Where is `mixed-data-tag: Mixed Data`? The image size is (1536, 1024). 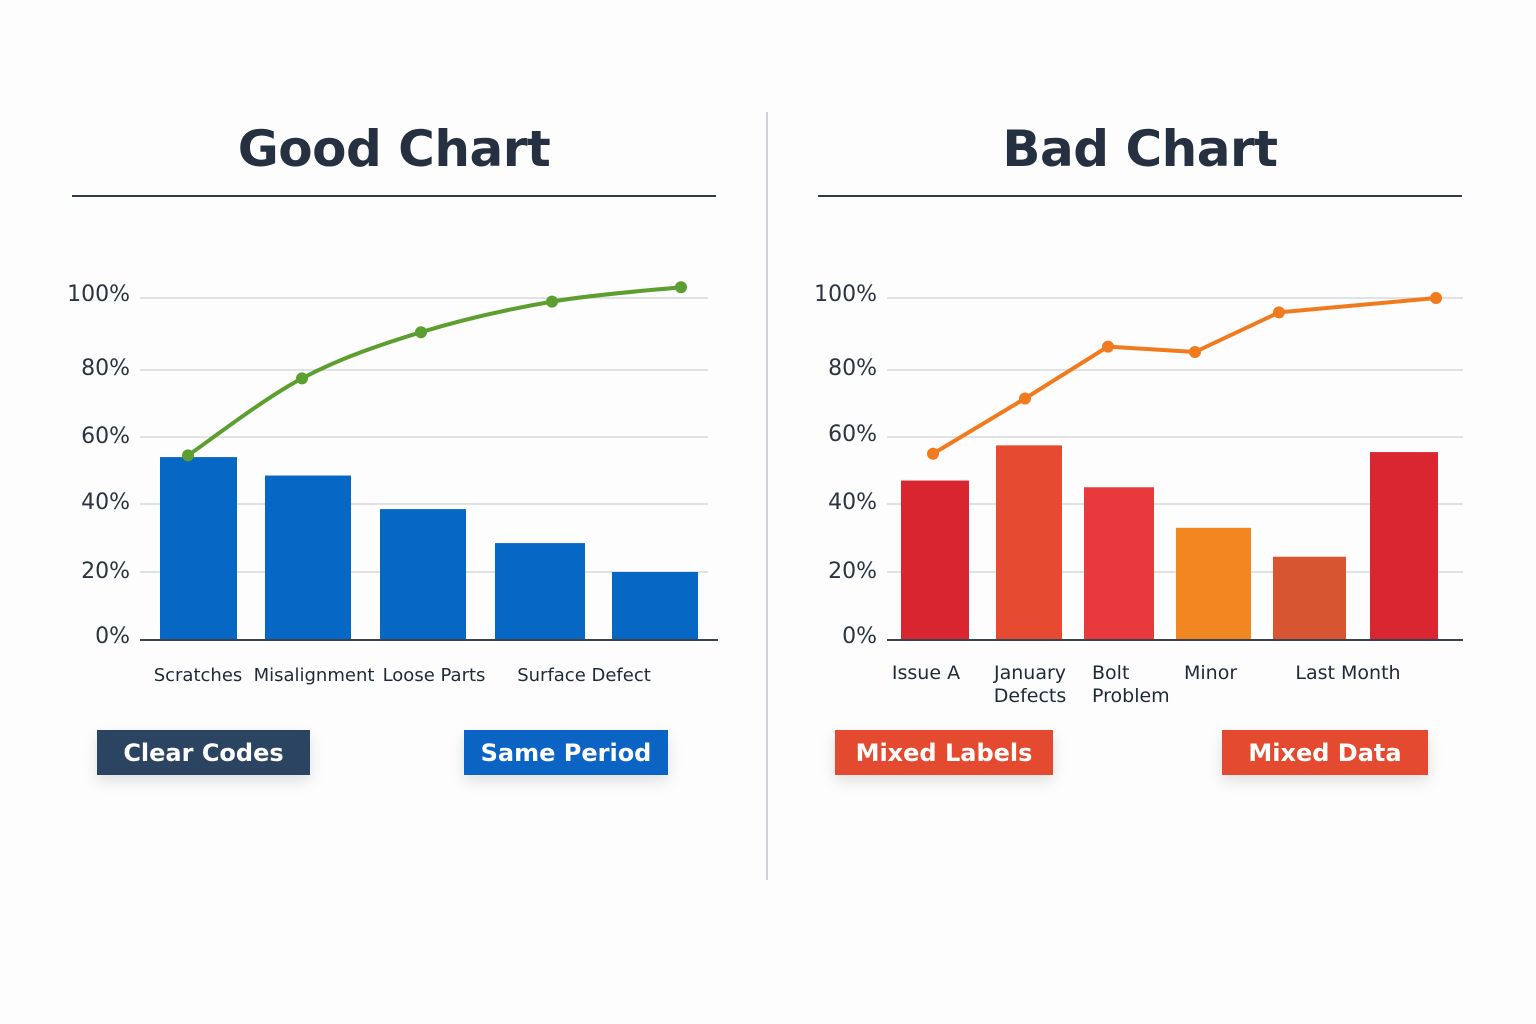 mixed-data-tag: Mixed Data is located at coordinates (1325, 752).